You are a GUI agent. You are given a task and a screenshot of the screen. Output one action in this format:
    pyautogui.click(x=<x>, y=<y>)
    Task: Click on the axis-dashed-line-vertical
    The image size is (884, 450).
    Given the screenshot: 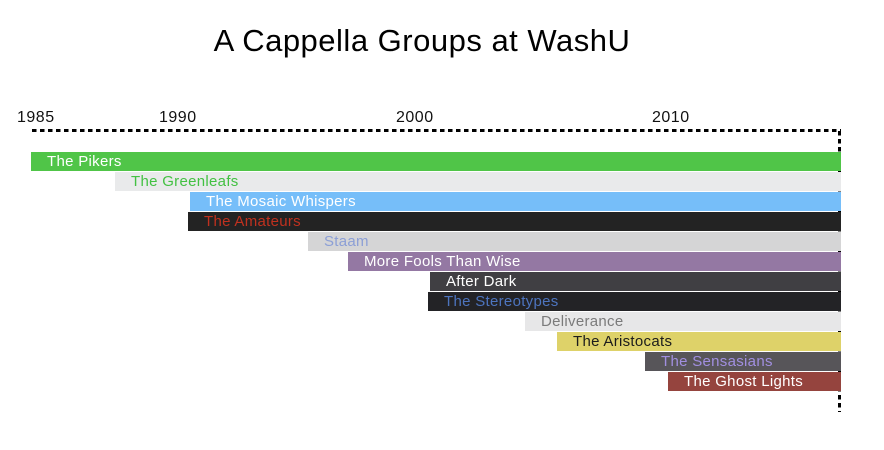 What is the action you would take?
    pyautogui.click(x=839, y=271)
    